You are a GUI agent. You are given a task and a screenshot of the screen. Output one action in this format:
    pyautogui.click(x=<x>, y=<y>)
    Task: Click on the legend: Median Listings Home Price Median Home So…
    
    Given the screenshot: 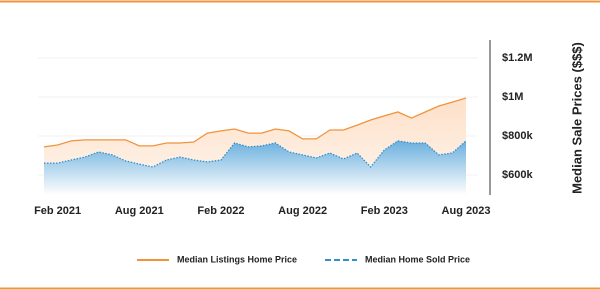 What is the action you would take?
    pyautogui.click(x=303, y=259)
    